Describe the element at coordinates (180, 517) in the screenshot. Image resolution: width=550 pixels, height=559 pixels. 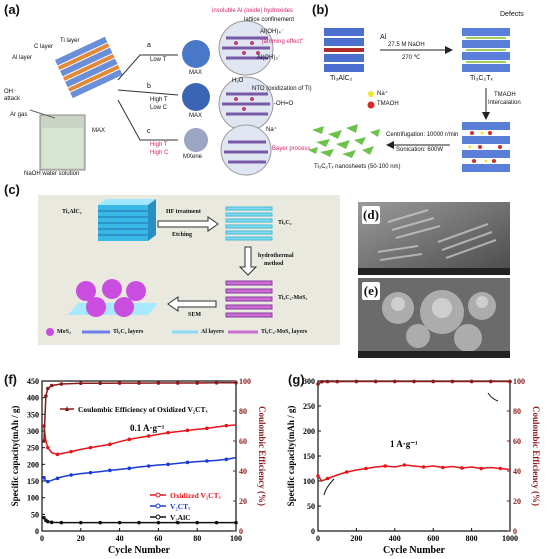
I see `legend-text-2: V₂AlC` at that location.